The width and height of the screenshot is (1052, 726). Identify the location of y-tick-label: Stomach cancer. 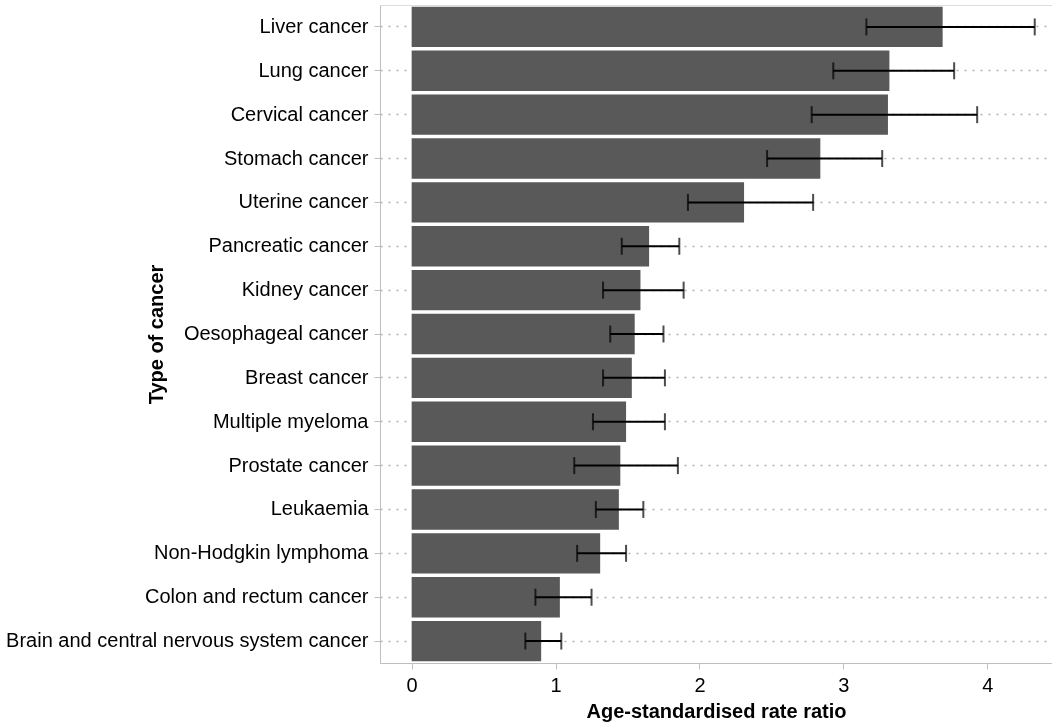
(296, 157).